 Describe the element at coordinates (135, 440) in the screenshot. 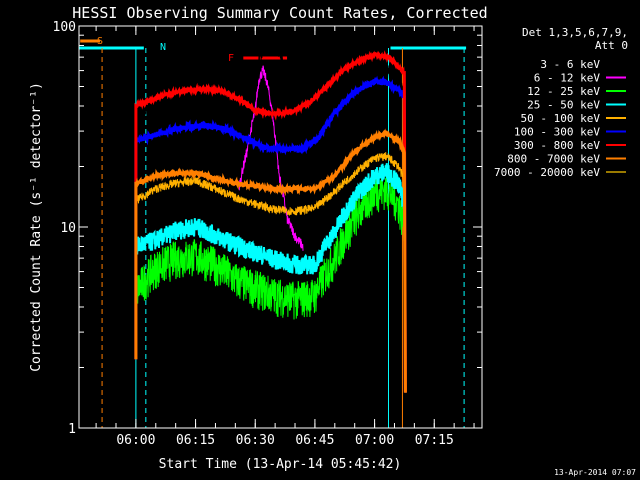

I see `x-tick-label: 06:00` at that location.